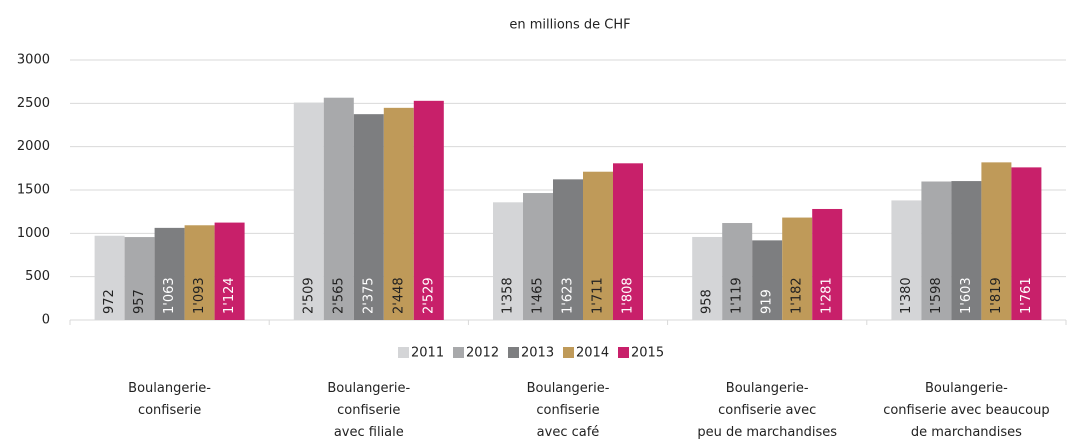 The width and height of the screenshot is (1076, 443). Describe the element at coordinates (33, 146) in the screenshot. I see `y-tick-label: 2000` at that location.